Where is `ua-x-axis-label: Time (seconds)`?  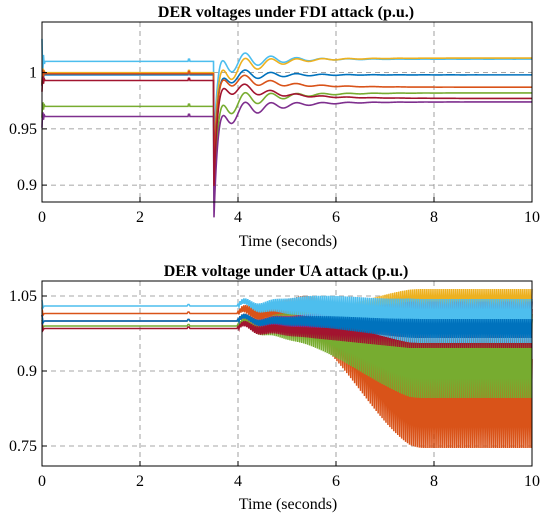
ua-x-axis-label: Time (seconds) is located at coordinates (288, 504).